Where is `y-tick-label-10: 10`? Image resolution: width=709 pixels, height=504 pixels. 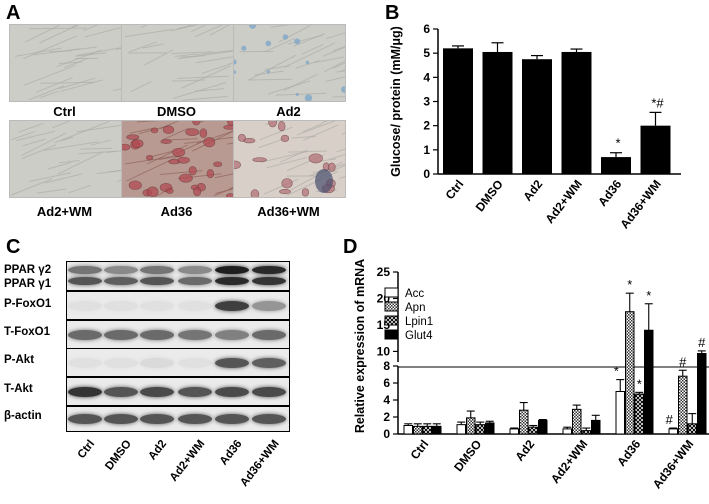 y-tick-label-10: 10 is located at coordinates (384, 351).